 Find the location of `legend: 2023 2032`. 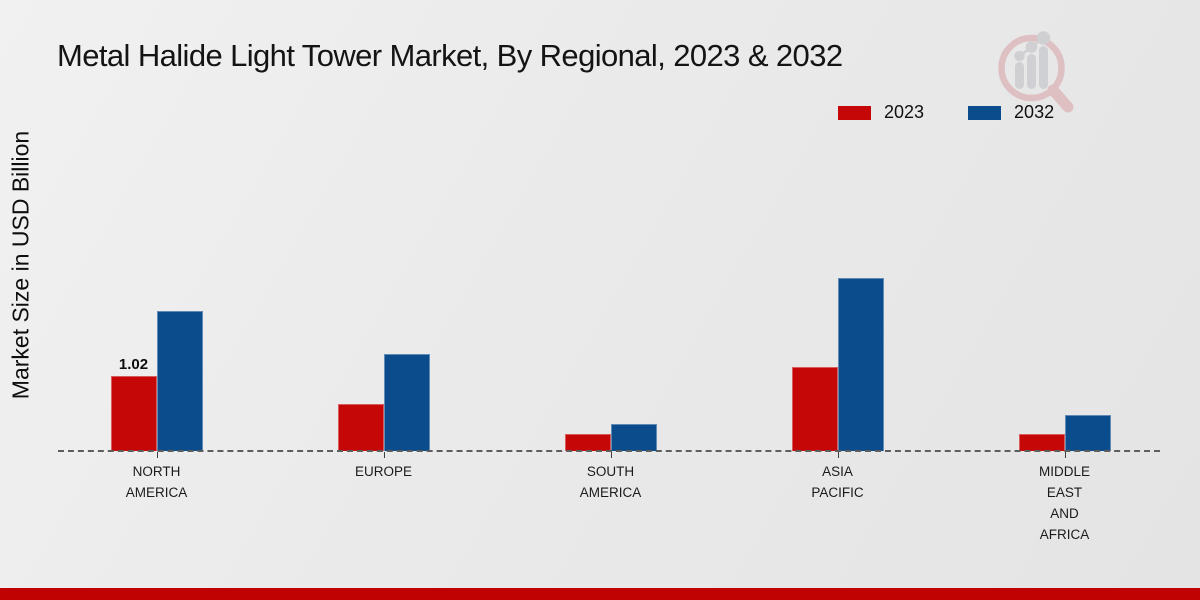

legend: 2023 2032 is located at coordinates (946, 112).